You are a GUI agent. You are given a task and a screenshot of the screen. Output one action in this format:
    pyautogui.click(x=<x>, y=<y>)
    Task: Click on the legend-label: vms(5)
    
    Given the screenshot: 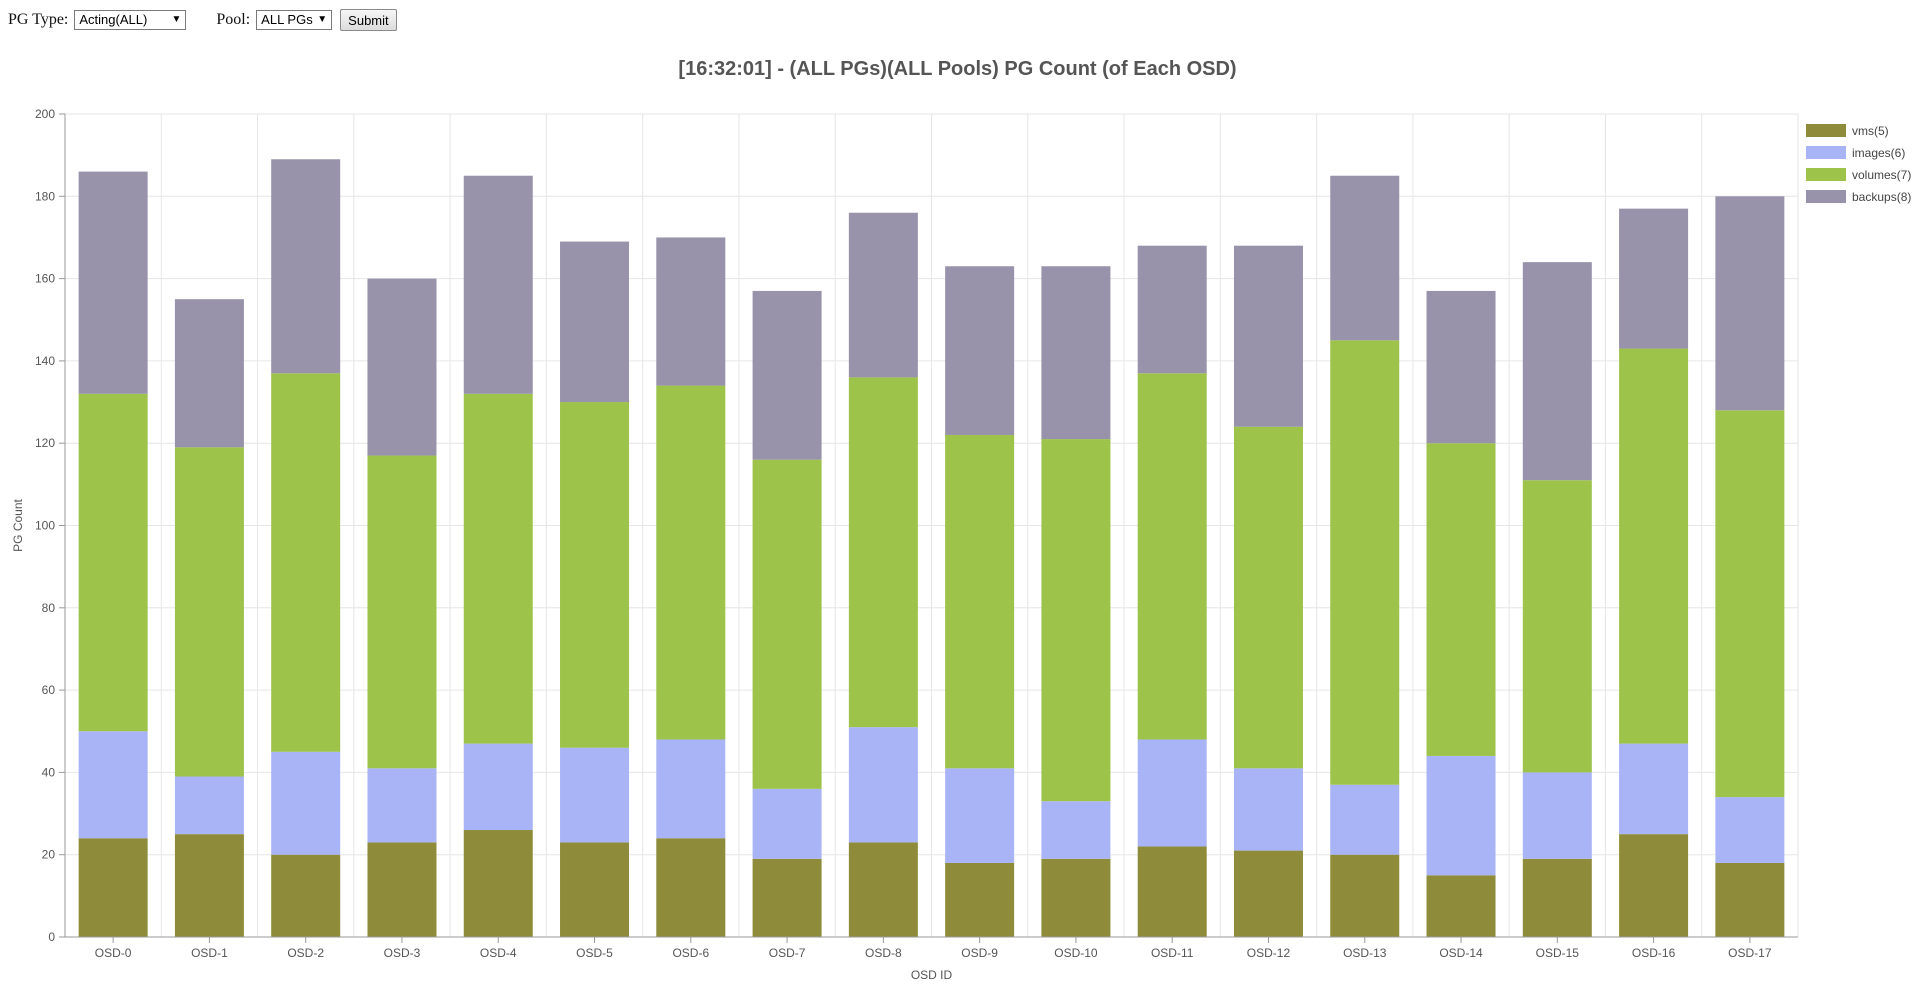 What is the action you would take?
    pyautogui.click(x=1870, y=131)
    